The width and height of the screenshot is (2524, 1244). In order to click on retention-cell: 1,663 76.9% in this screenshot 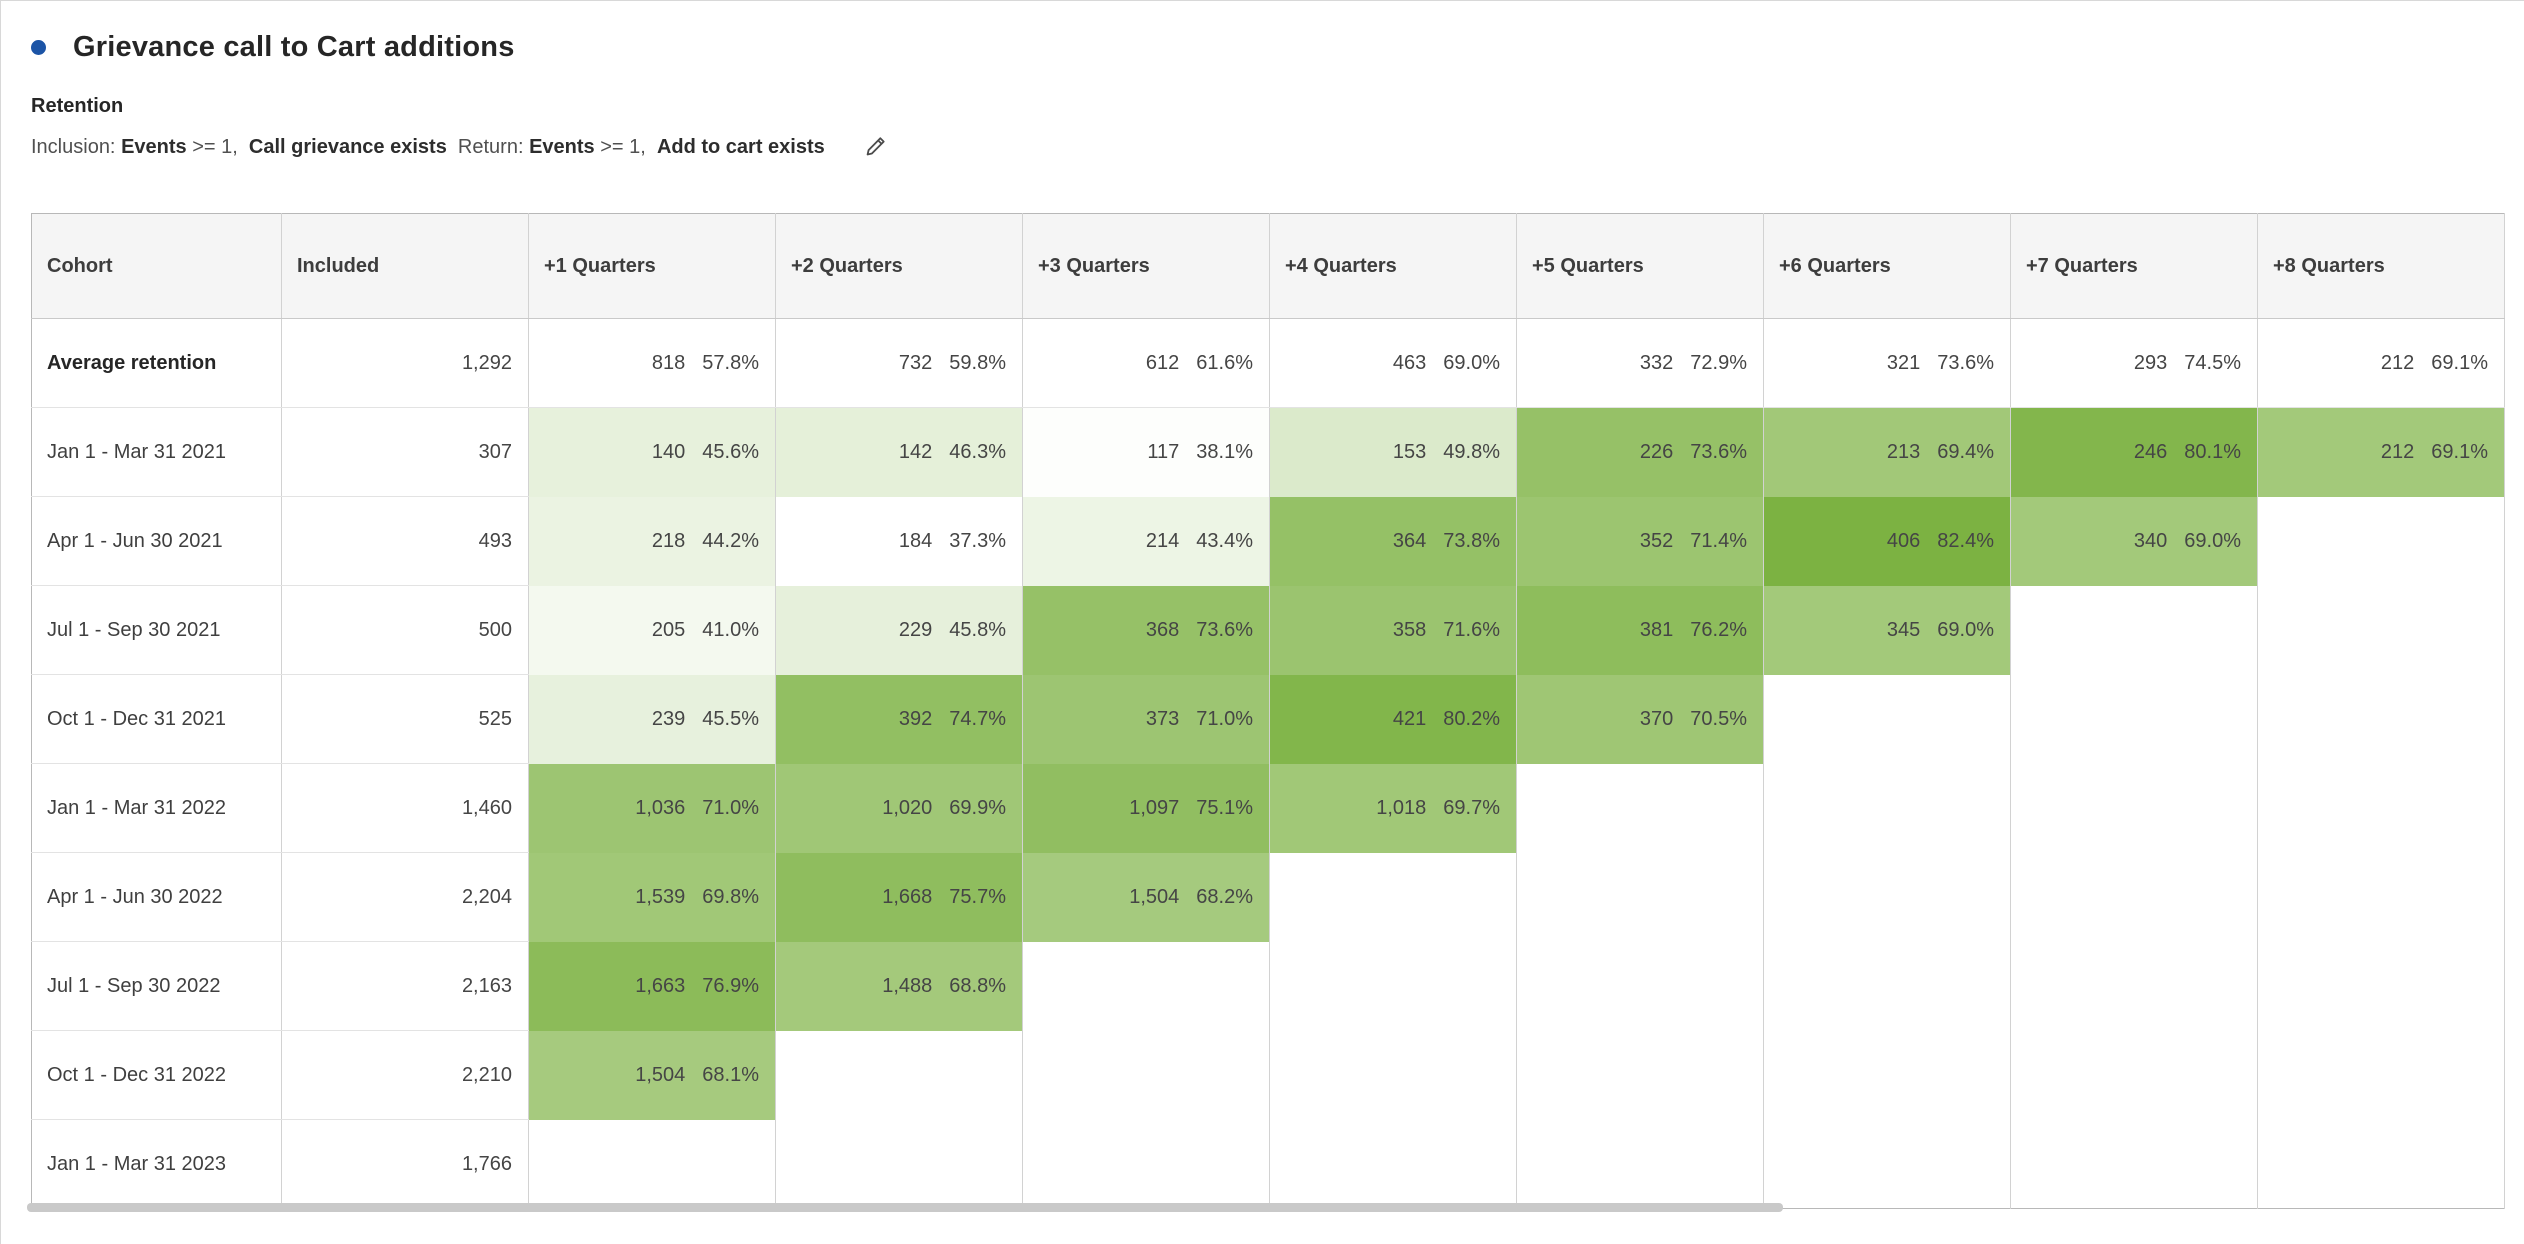, I will do `click(652, 986)`.